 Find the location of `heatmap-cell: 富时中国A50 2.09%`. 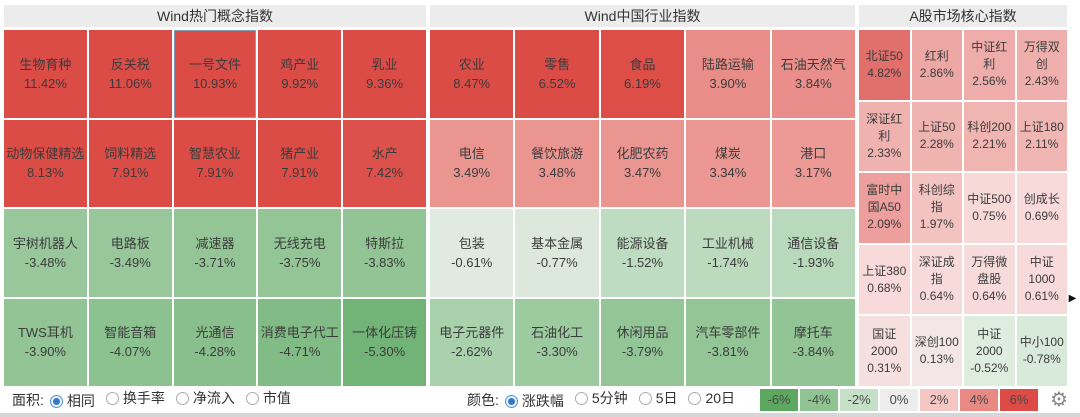

heatmap-cell: 富时中国A50 2.09% is located at coordinates (884, 208).